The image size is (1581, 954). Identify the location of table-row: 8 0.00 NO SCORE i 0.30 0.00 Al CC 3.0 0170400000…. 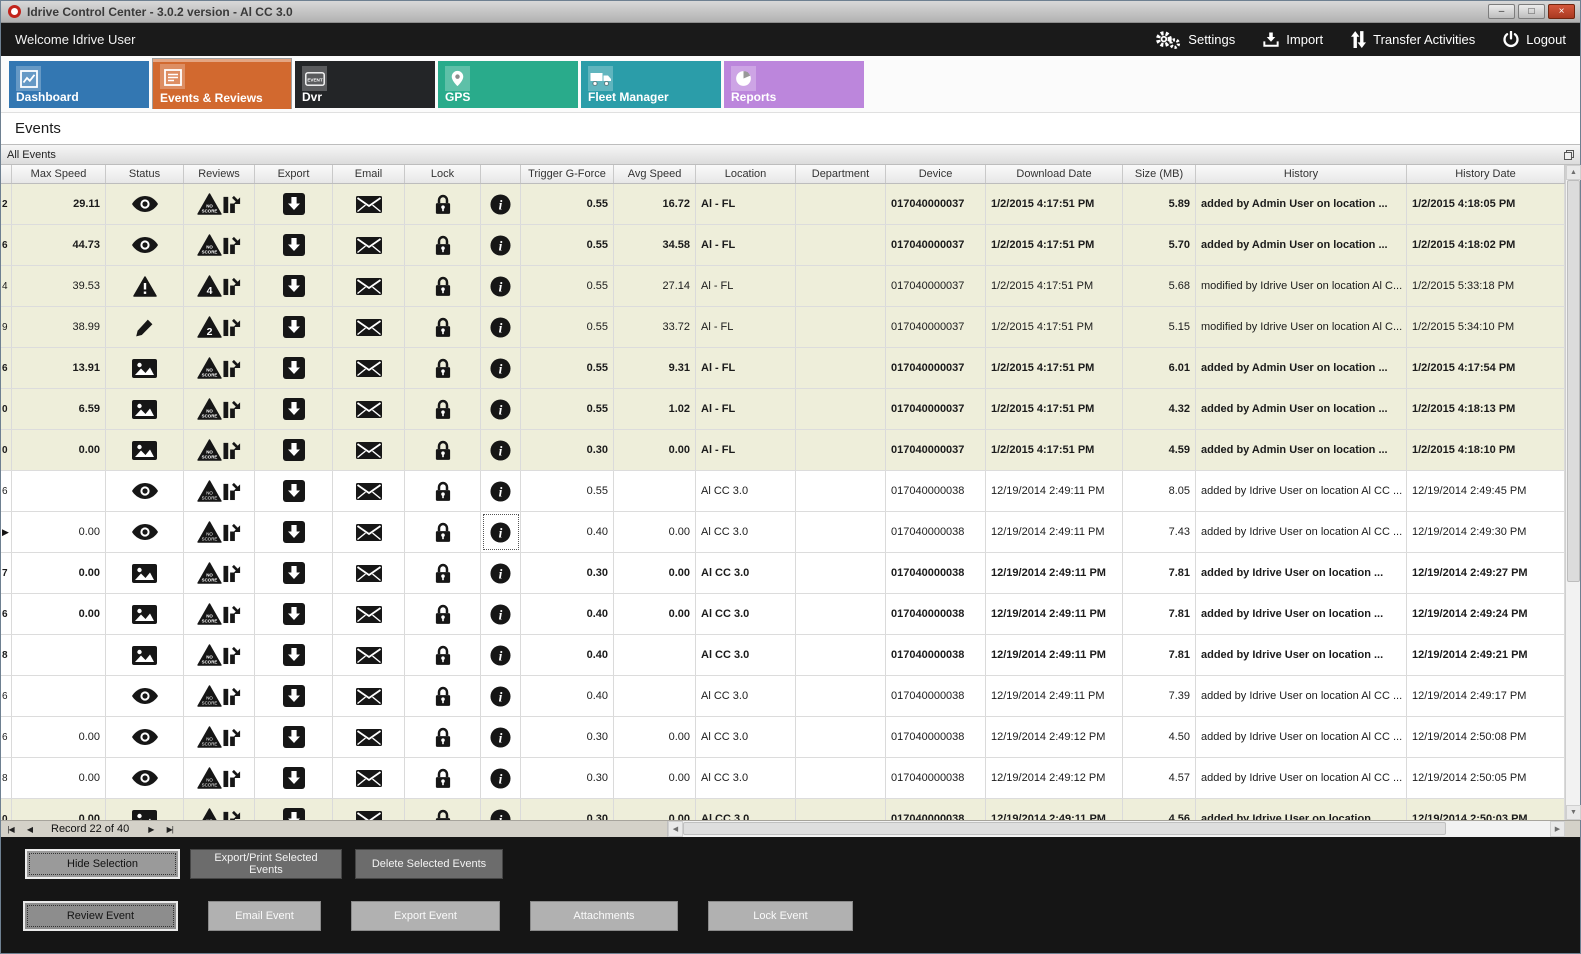
(783, 778).